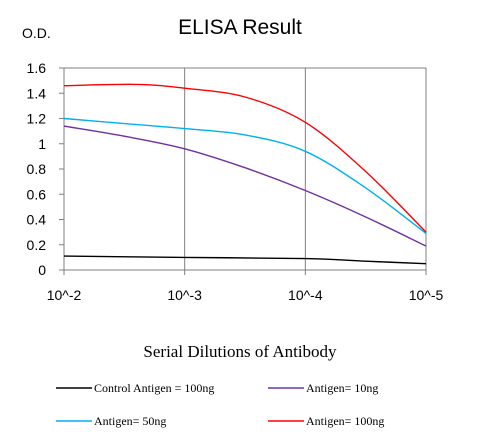 This screenshot has width=479, height=436. I want to click on y-tick-labels: 0 0.2 0.4 0.6 0.8 1 1.2 1.4 1.6, so click(45, 169).